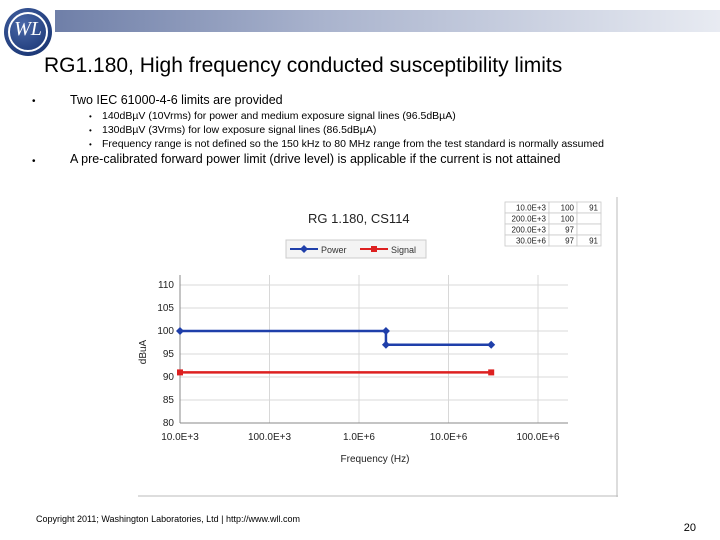 This screenshot has height=540, width=720. What do you see at coordinates (176, 100) in the screenshot?
I see `bullet-1: Two IEC 61000-4-6 limits are provided` at bounding box center [176, 100].